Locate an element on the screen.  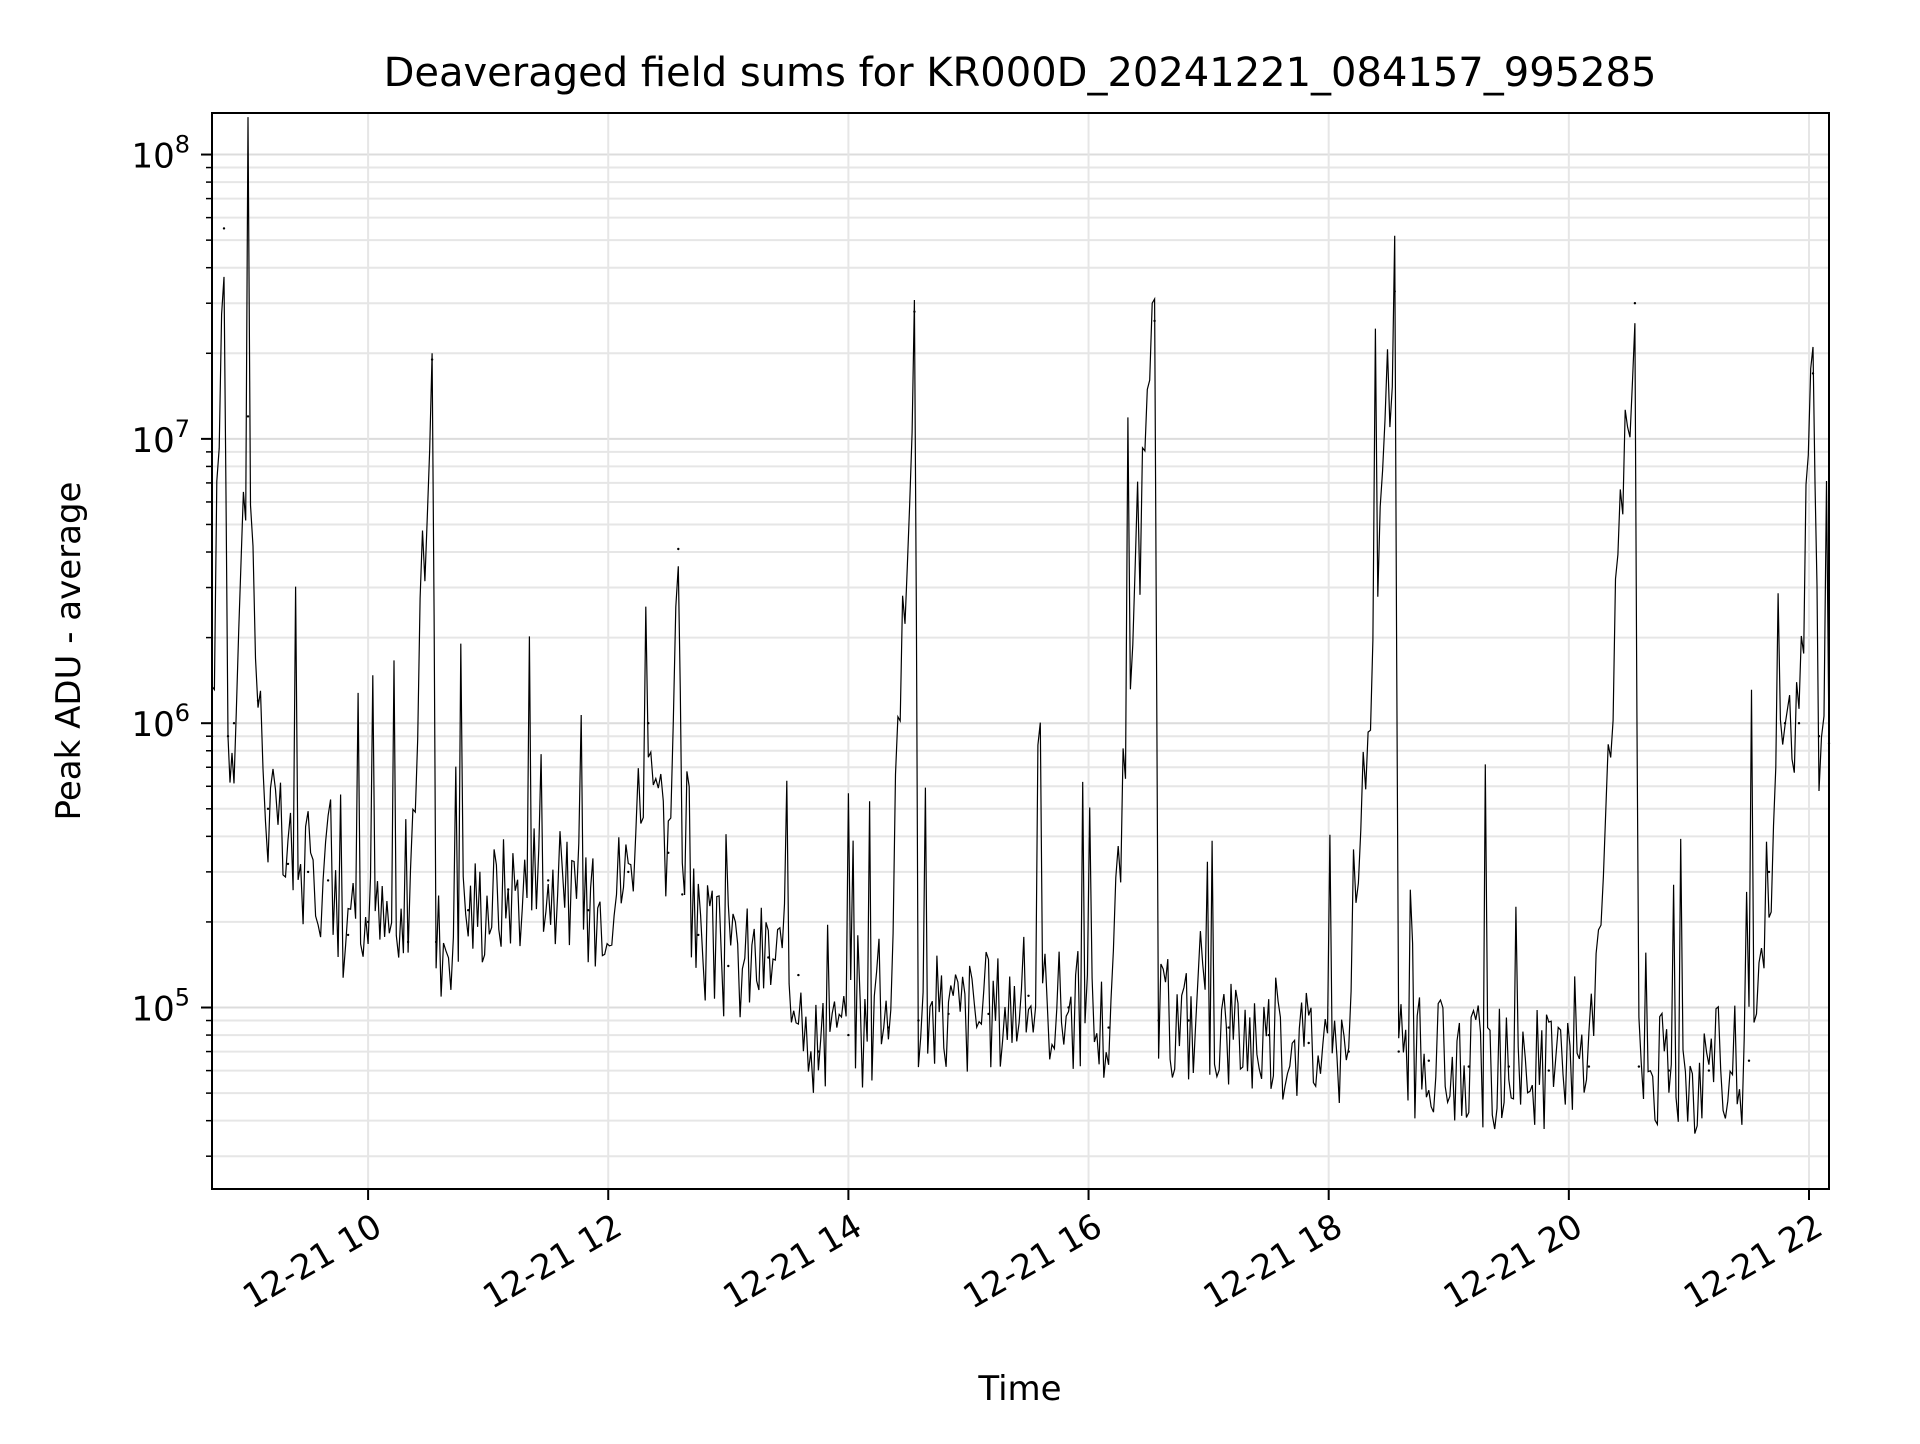
y-tick-label: 10⁸ is located at coordinates (160, 154).